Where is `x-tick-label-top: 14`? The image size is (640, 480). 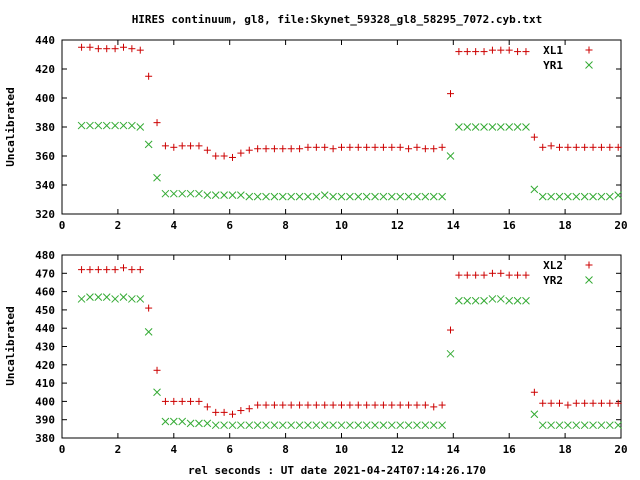
x-tick-label-top: 14 is located at coordinates (454, 225).